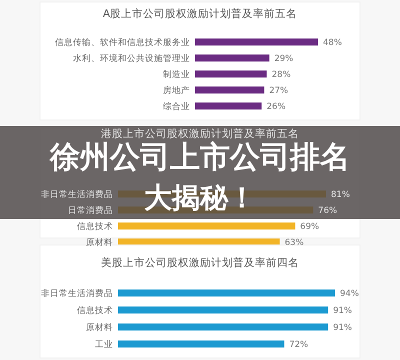 The width and height of the screenshot is (400, 360). I want to click on chart-title: A股上市公司股权激励计划普及率前五名, so click(200, 13).